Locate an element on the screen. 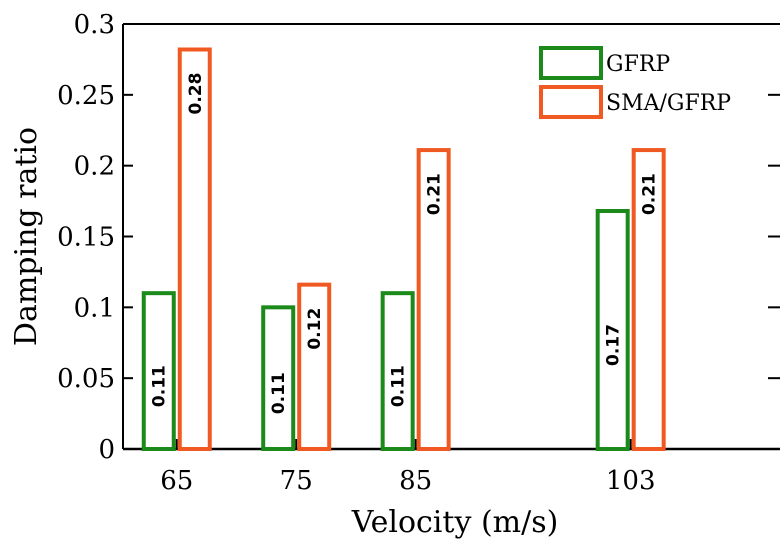 The width and height of the screenshot is (780, 542). x-axis-ticks: 65 75 85 103 is located at coordinates (408, 467).